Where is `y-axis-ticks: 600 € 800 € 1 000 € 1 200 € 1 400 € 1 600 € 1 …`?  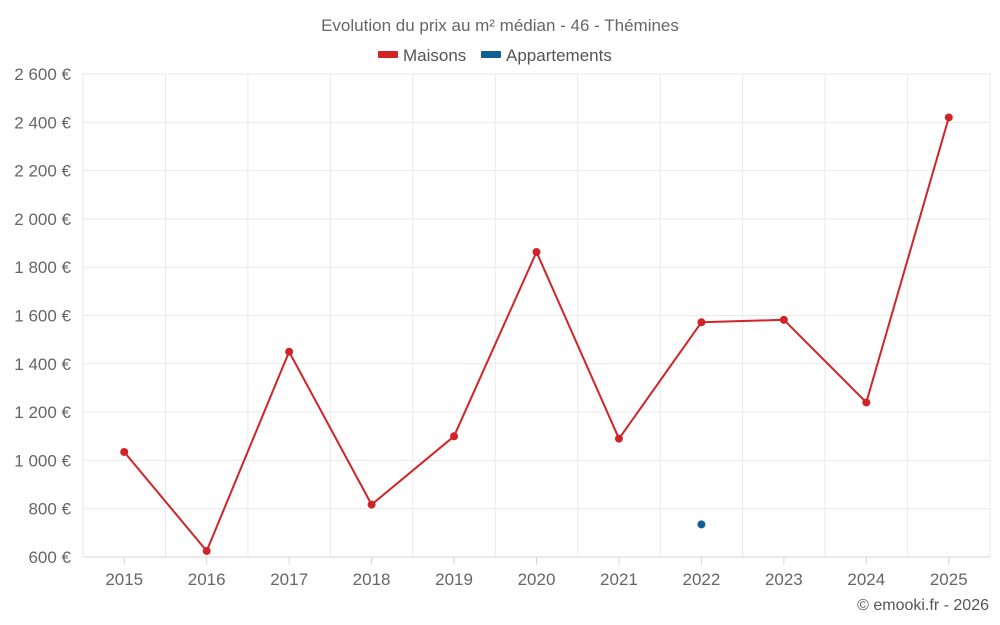
y-axis-ticks: 600 € 800 € 1 000 € 1 200 € 1 400 € 1 600 € 1 … is located at coordinates (42, 316).